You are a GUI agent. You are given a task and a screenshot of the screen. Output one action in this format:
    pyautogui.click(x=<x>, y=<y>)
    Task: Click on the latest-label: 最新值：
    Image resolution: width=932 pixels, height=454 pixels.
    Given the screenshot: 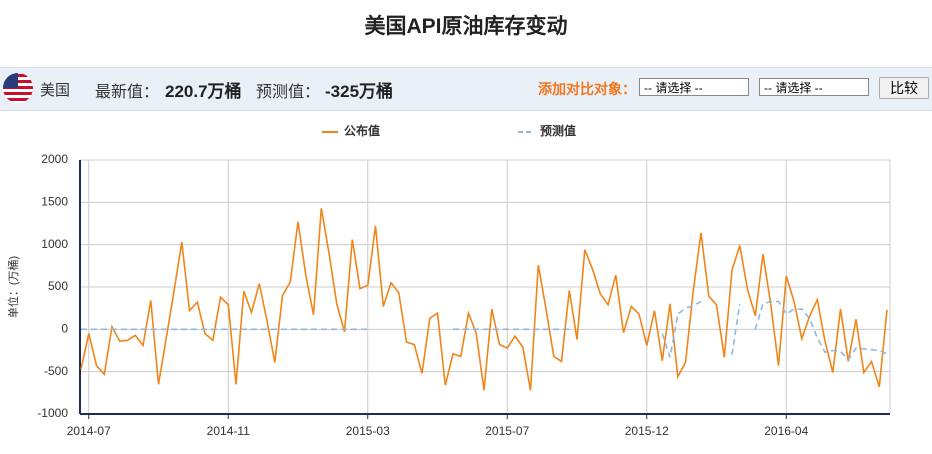 What is the action you would take?
    pyautogui.click(x=127, y=92)
    